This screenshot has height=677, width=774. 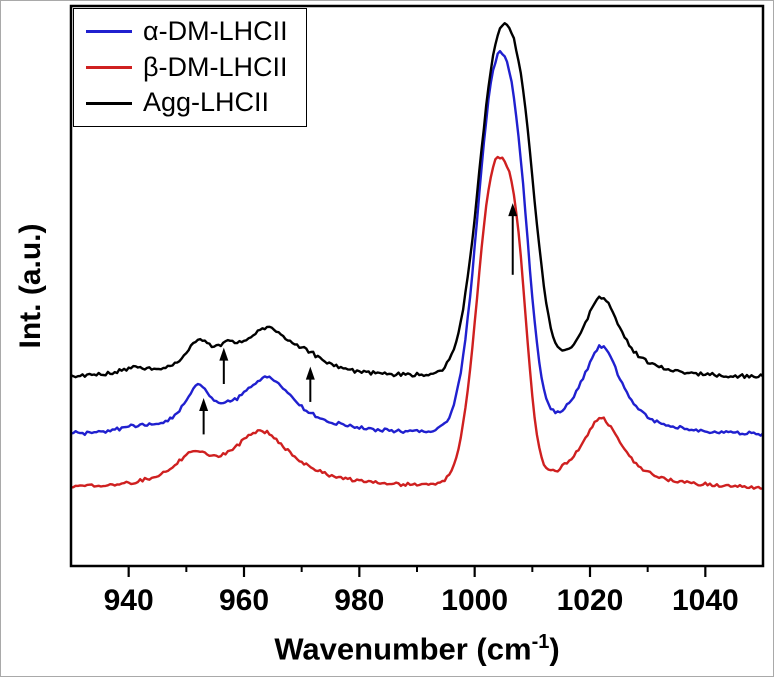 I want to click on x-tick-label: 1000, so click(x=474, y=600).